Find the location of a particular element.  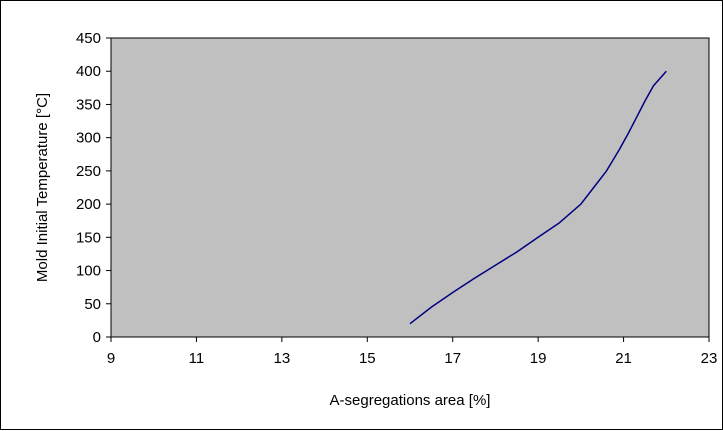

x-tick-label: 9 is located at coordinates (111, 358).